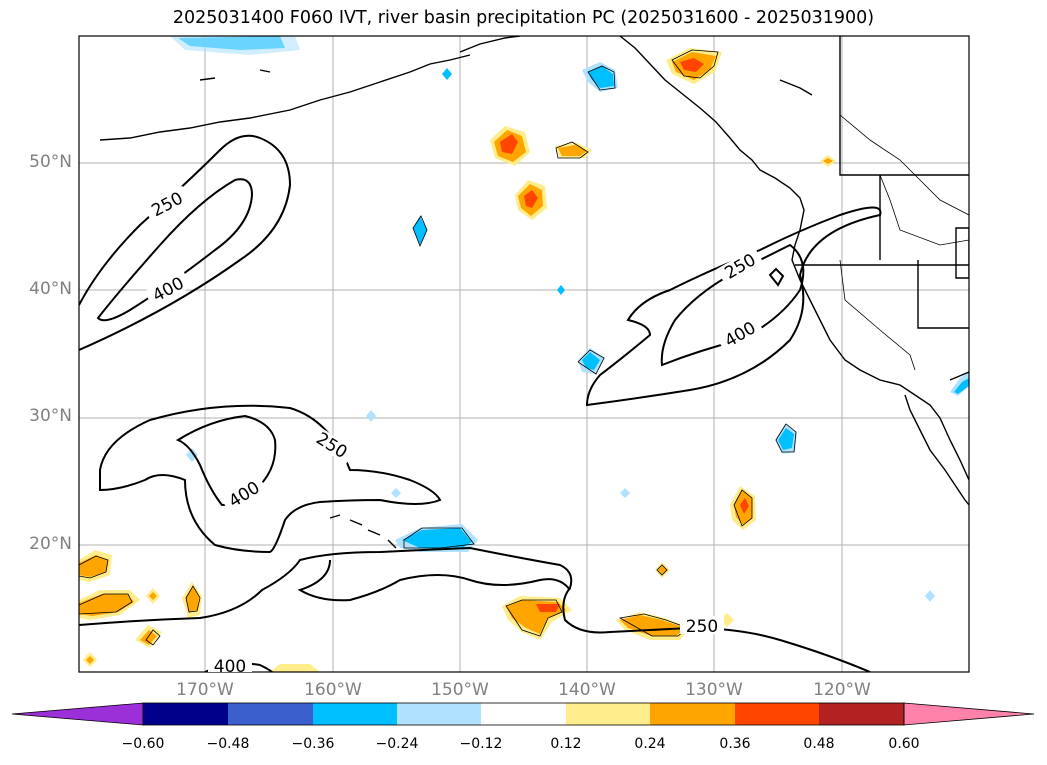 This screenshot has width=1047, height=765. I want to click on lon-label-130w: 130°W, so click(714, 690).